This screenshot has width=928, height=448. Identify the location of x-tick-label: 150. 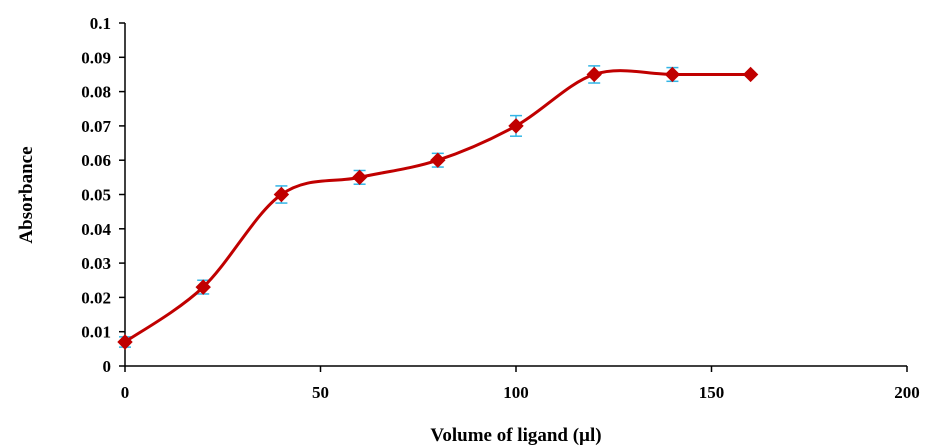
(712, 392).